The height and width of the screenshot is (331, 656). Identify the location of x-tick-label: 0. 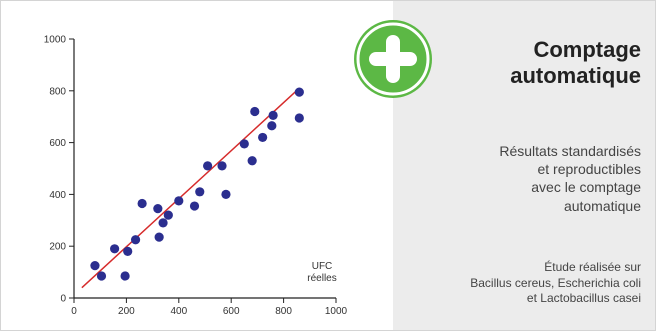
(74, 311).